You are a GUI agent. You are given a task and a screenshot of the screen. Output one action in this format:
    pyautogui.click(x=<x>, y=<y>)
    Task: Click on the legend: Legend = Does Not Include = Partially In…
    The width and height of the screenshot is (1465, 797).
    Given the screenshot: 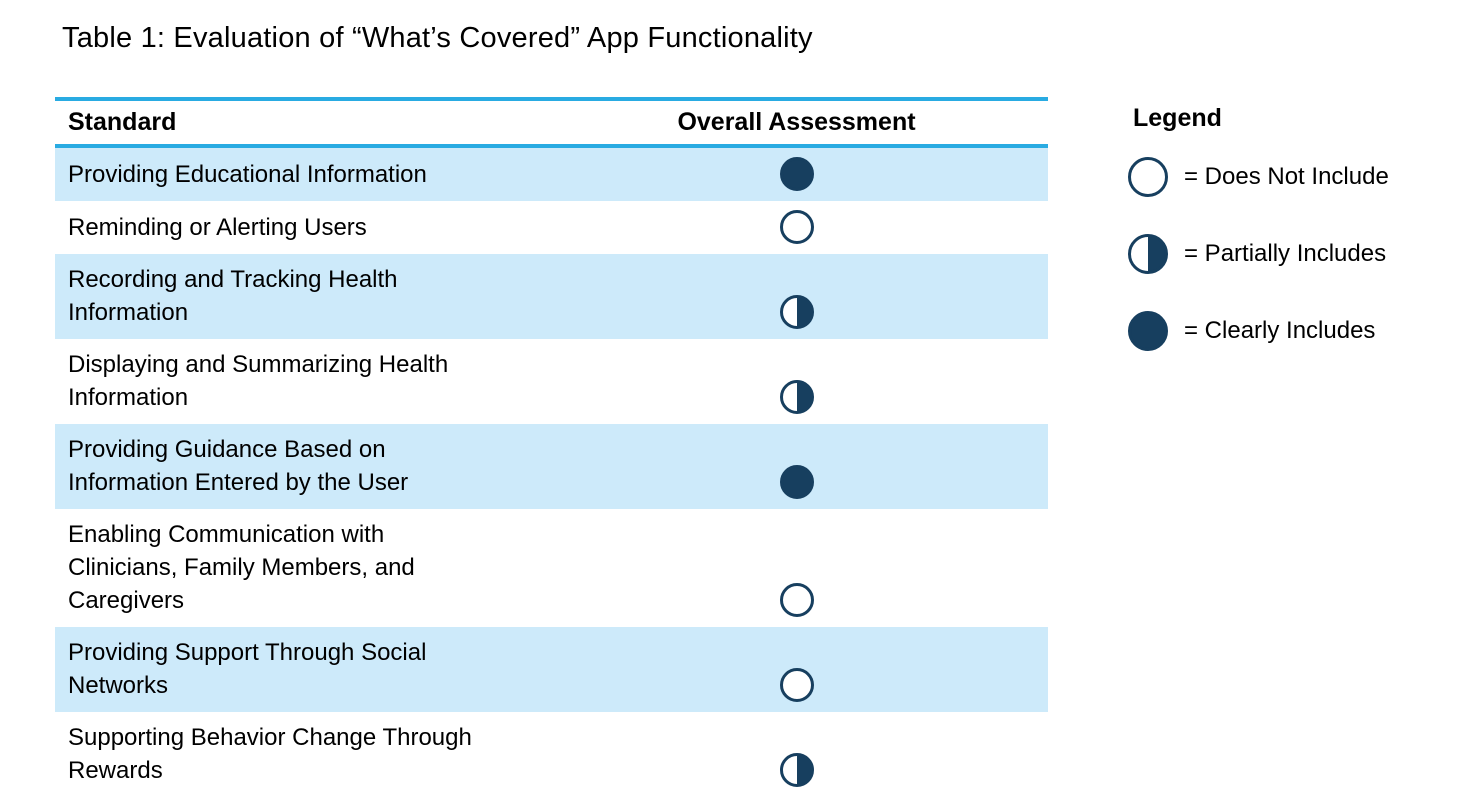 What is the action you would take?
    pyautogui.click(x=1293, y=246)
    